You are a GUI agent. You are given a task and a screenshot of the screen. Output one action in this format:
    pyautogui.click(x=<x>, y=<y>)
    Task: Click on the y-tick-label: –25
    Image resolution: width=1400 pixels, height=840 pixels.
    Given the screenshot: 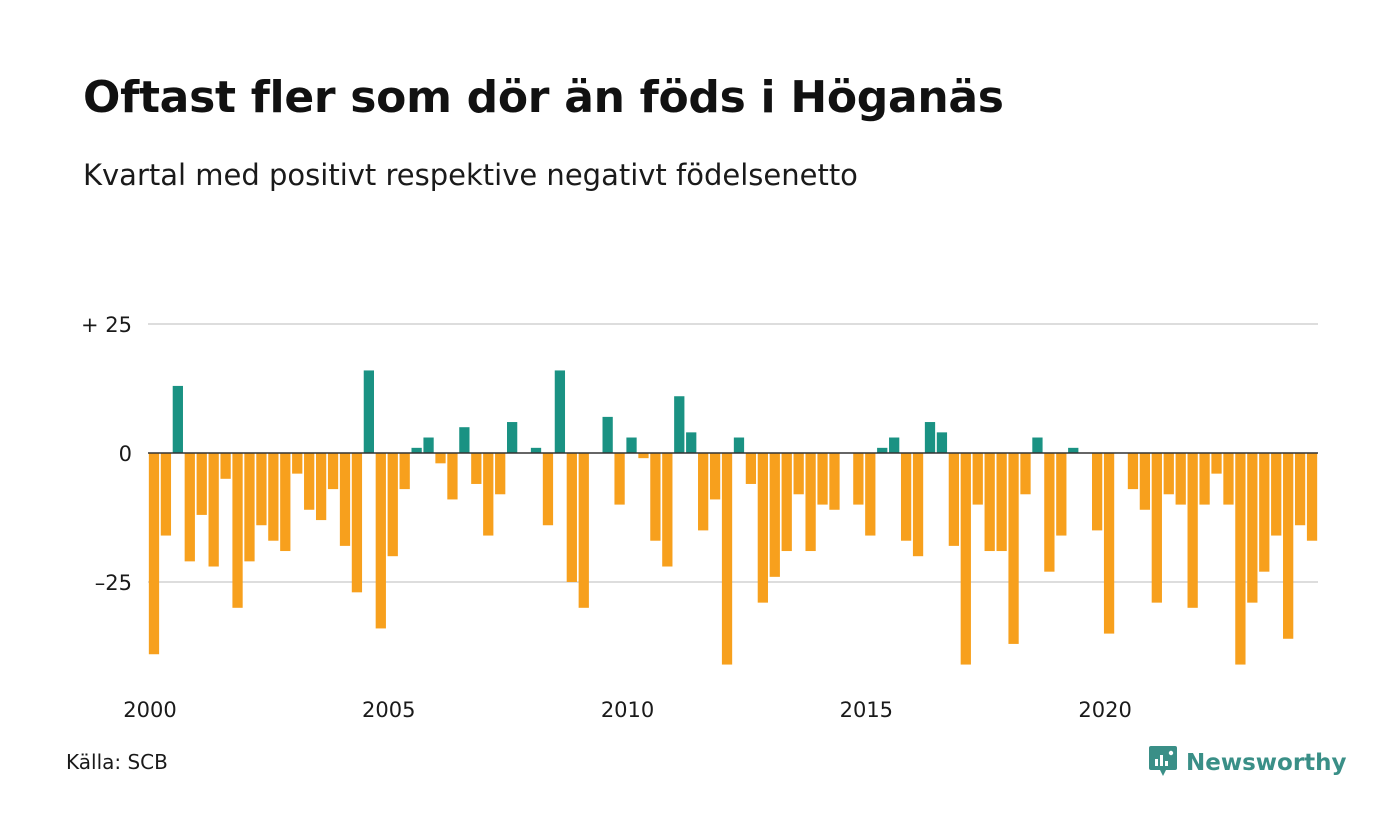 What is the action you would take?
    pyautogui.click(x=113, y=583)
    